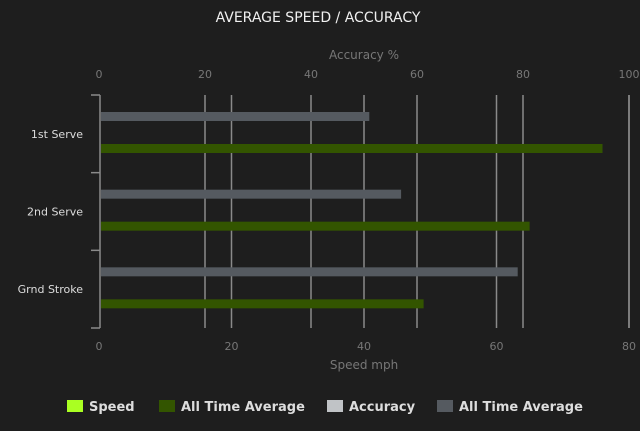  What do you see at coordinates (629, 74) in the screenshot?
I see `top-axis-tick-label: 100` at bounding box center [629, 74].